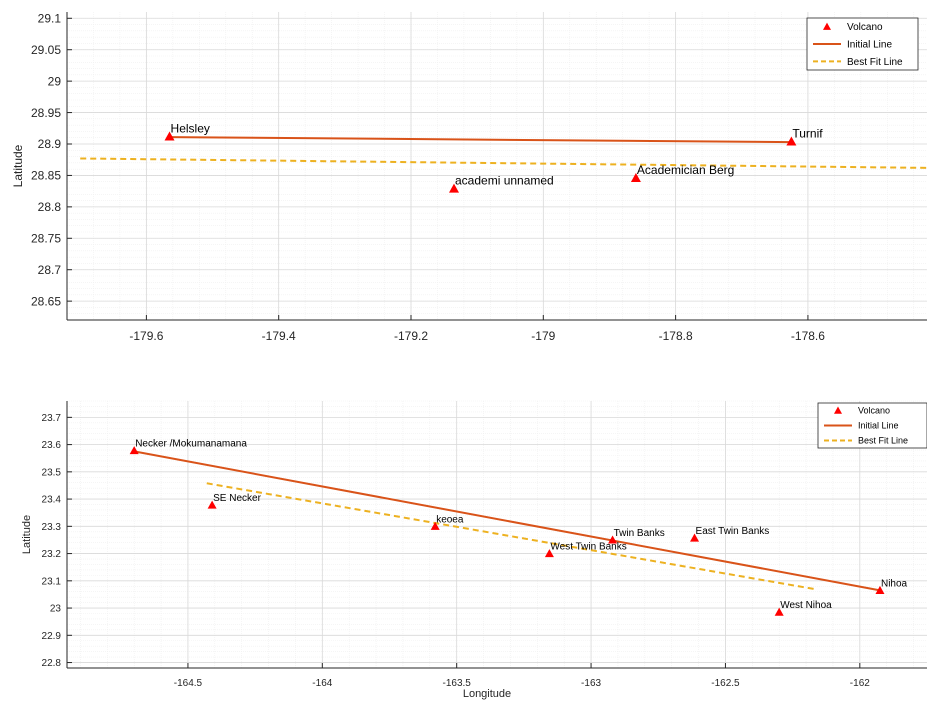  What do you see at coordinates (591, 683) in the screenshot?
I see `x-tick-label: -163` at bounding box center [591, 683].